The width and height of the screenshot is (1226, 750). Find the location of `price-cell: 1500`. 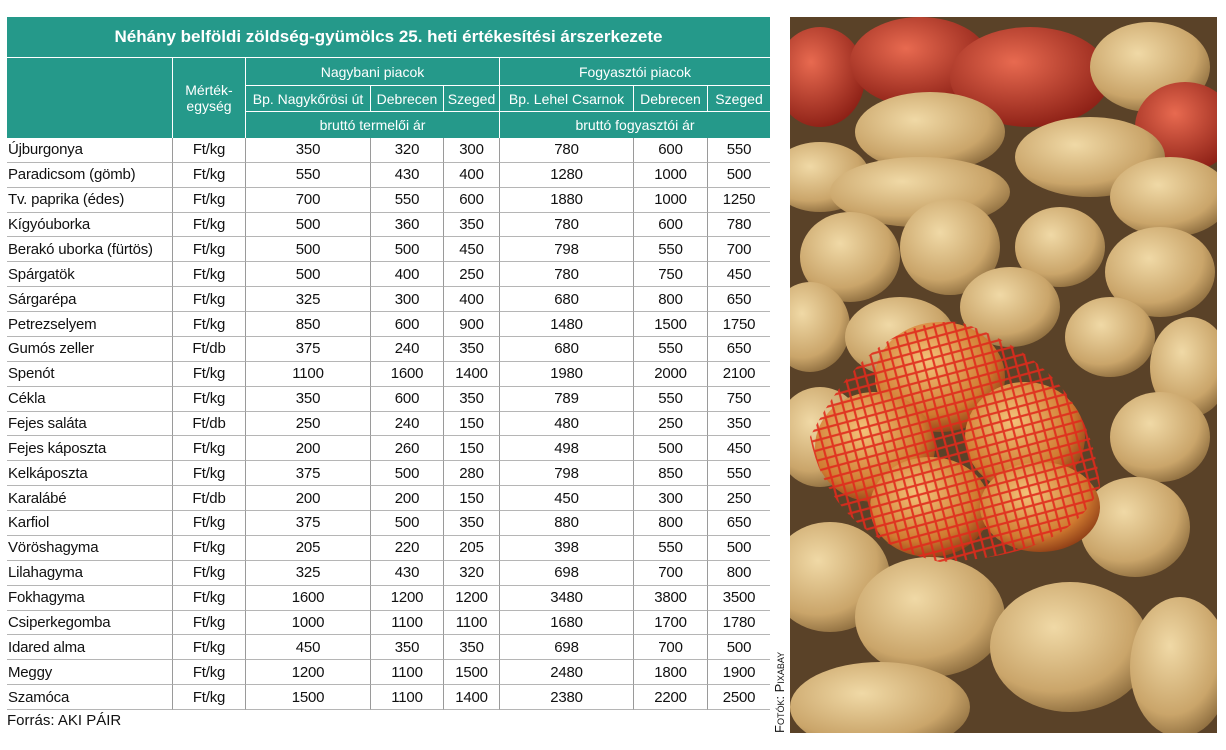

price-cell: 1500 is located at coordinates (670, 324).